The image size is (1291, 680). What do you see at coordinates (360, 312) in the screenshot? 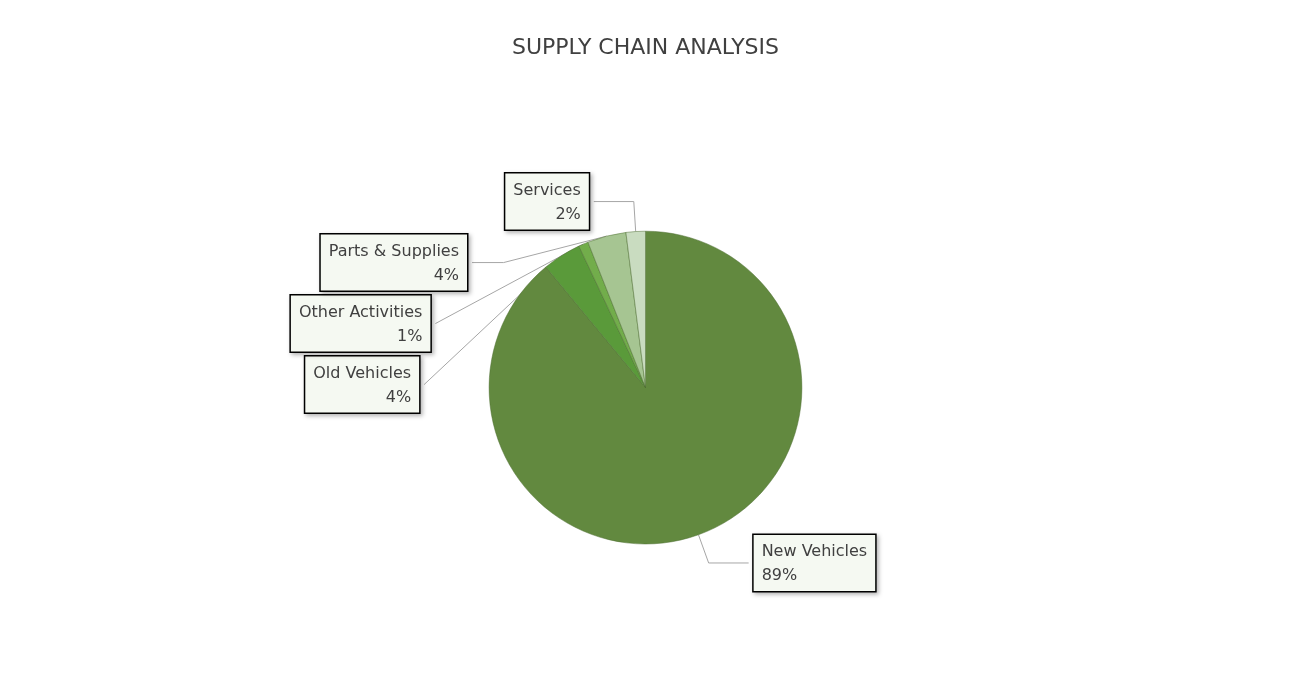
I see `slice-label: Other Activities` at bounding box center [360, 312].